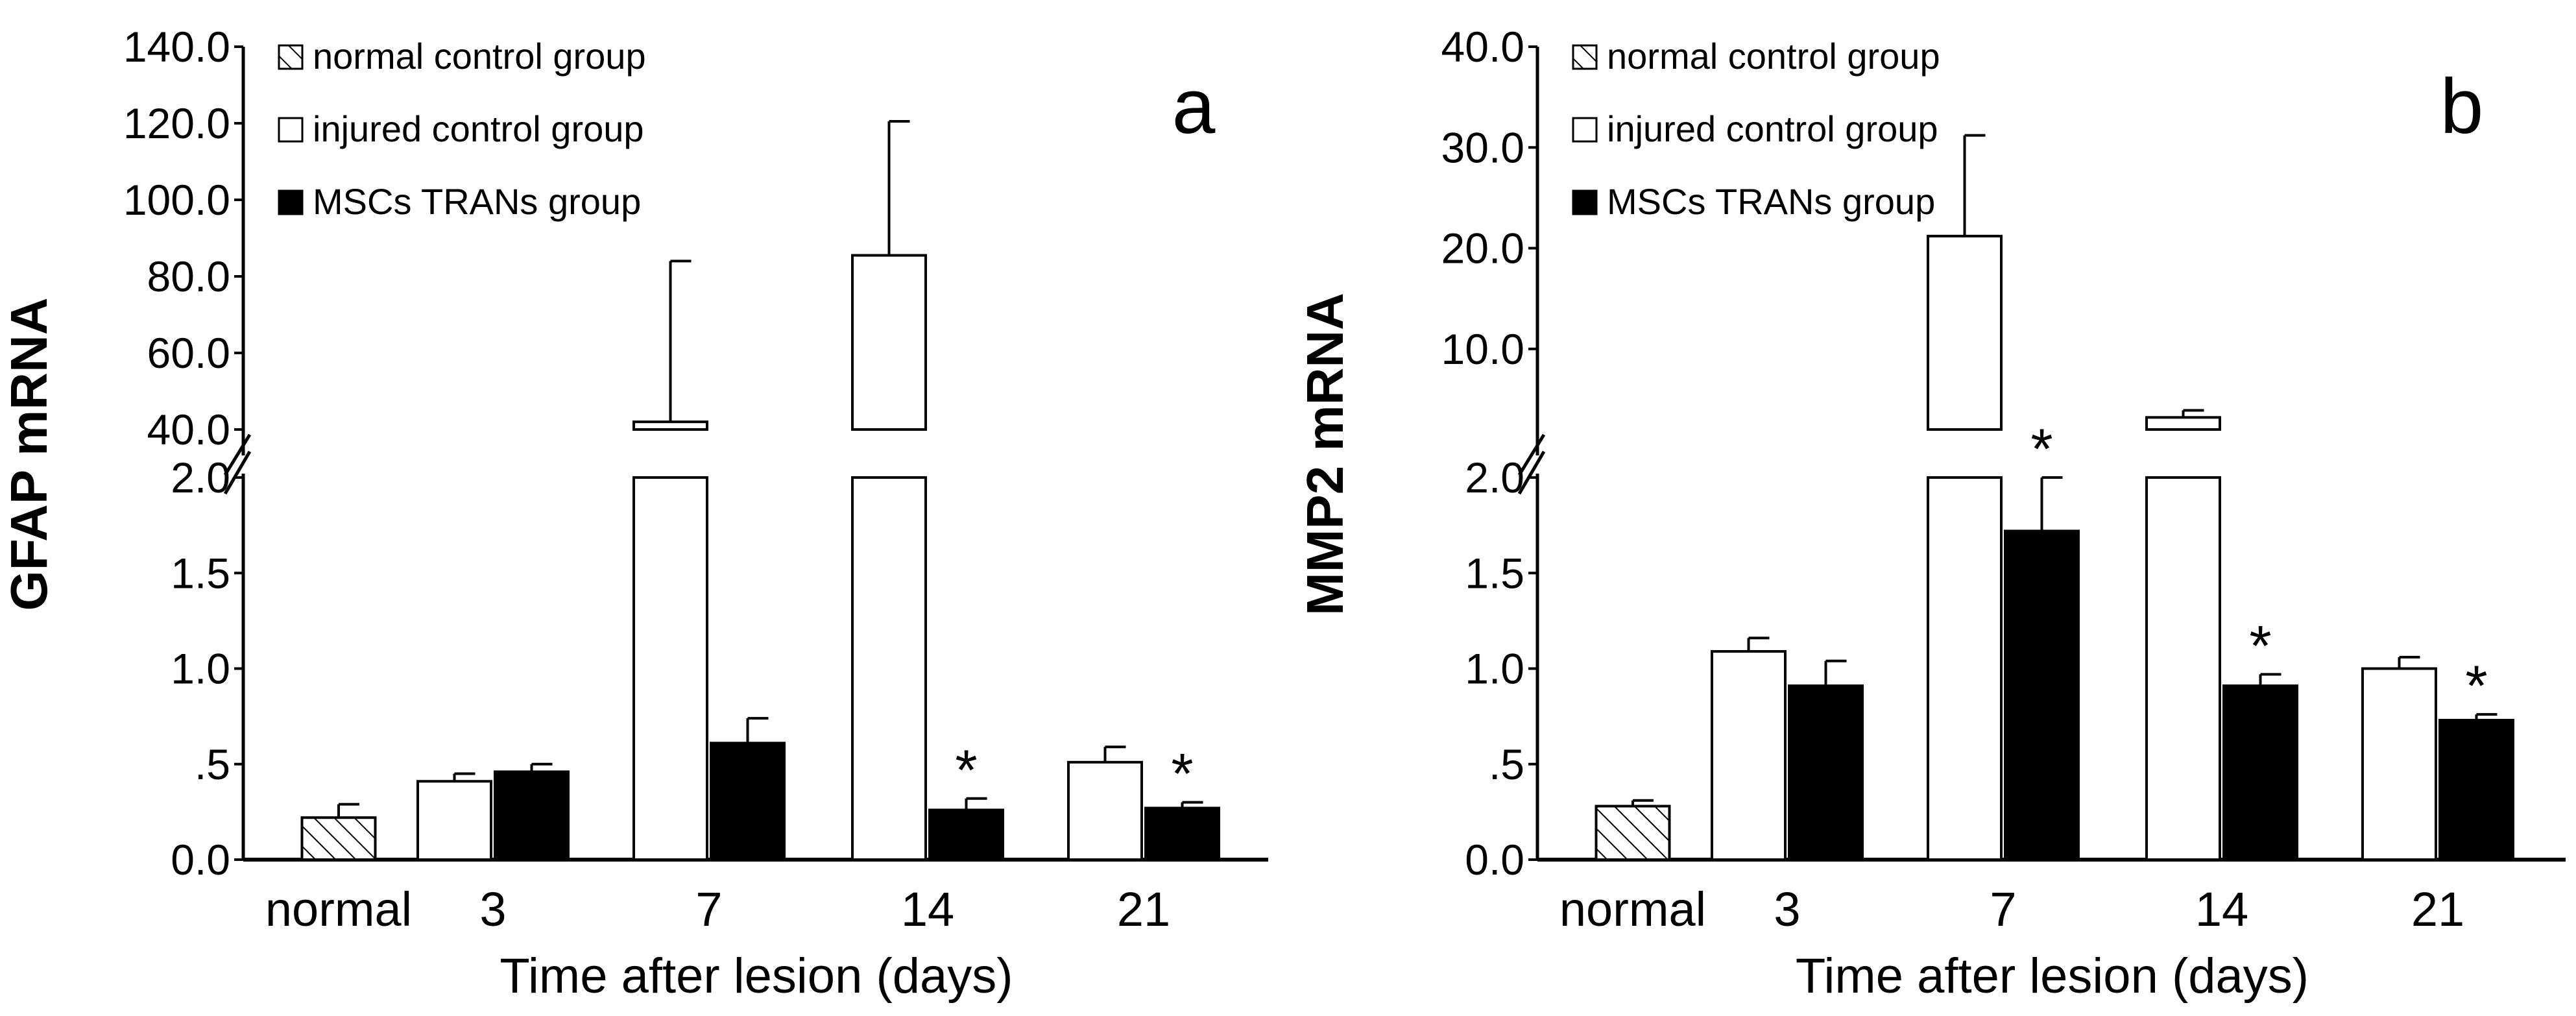 The width and height of the screenshot is (2576, 1016). Describe the element at coordinates (2462, 106) in the screenshot. I see `panel-label: b` at that location.